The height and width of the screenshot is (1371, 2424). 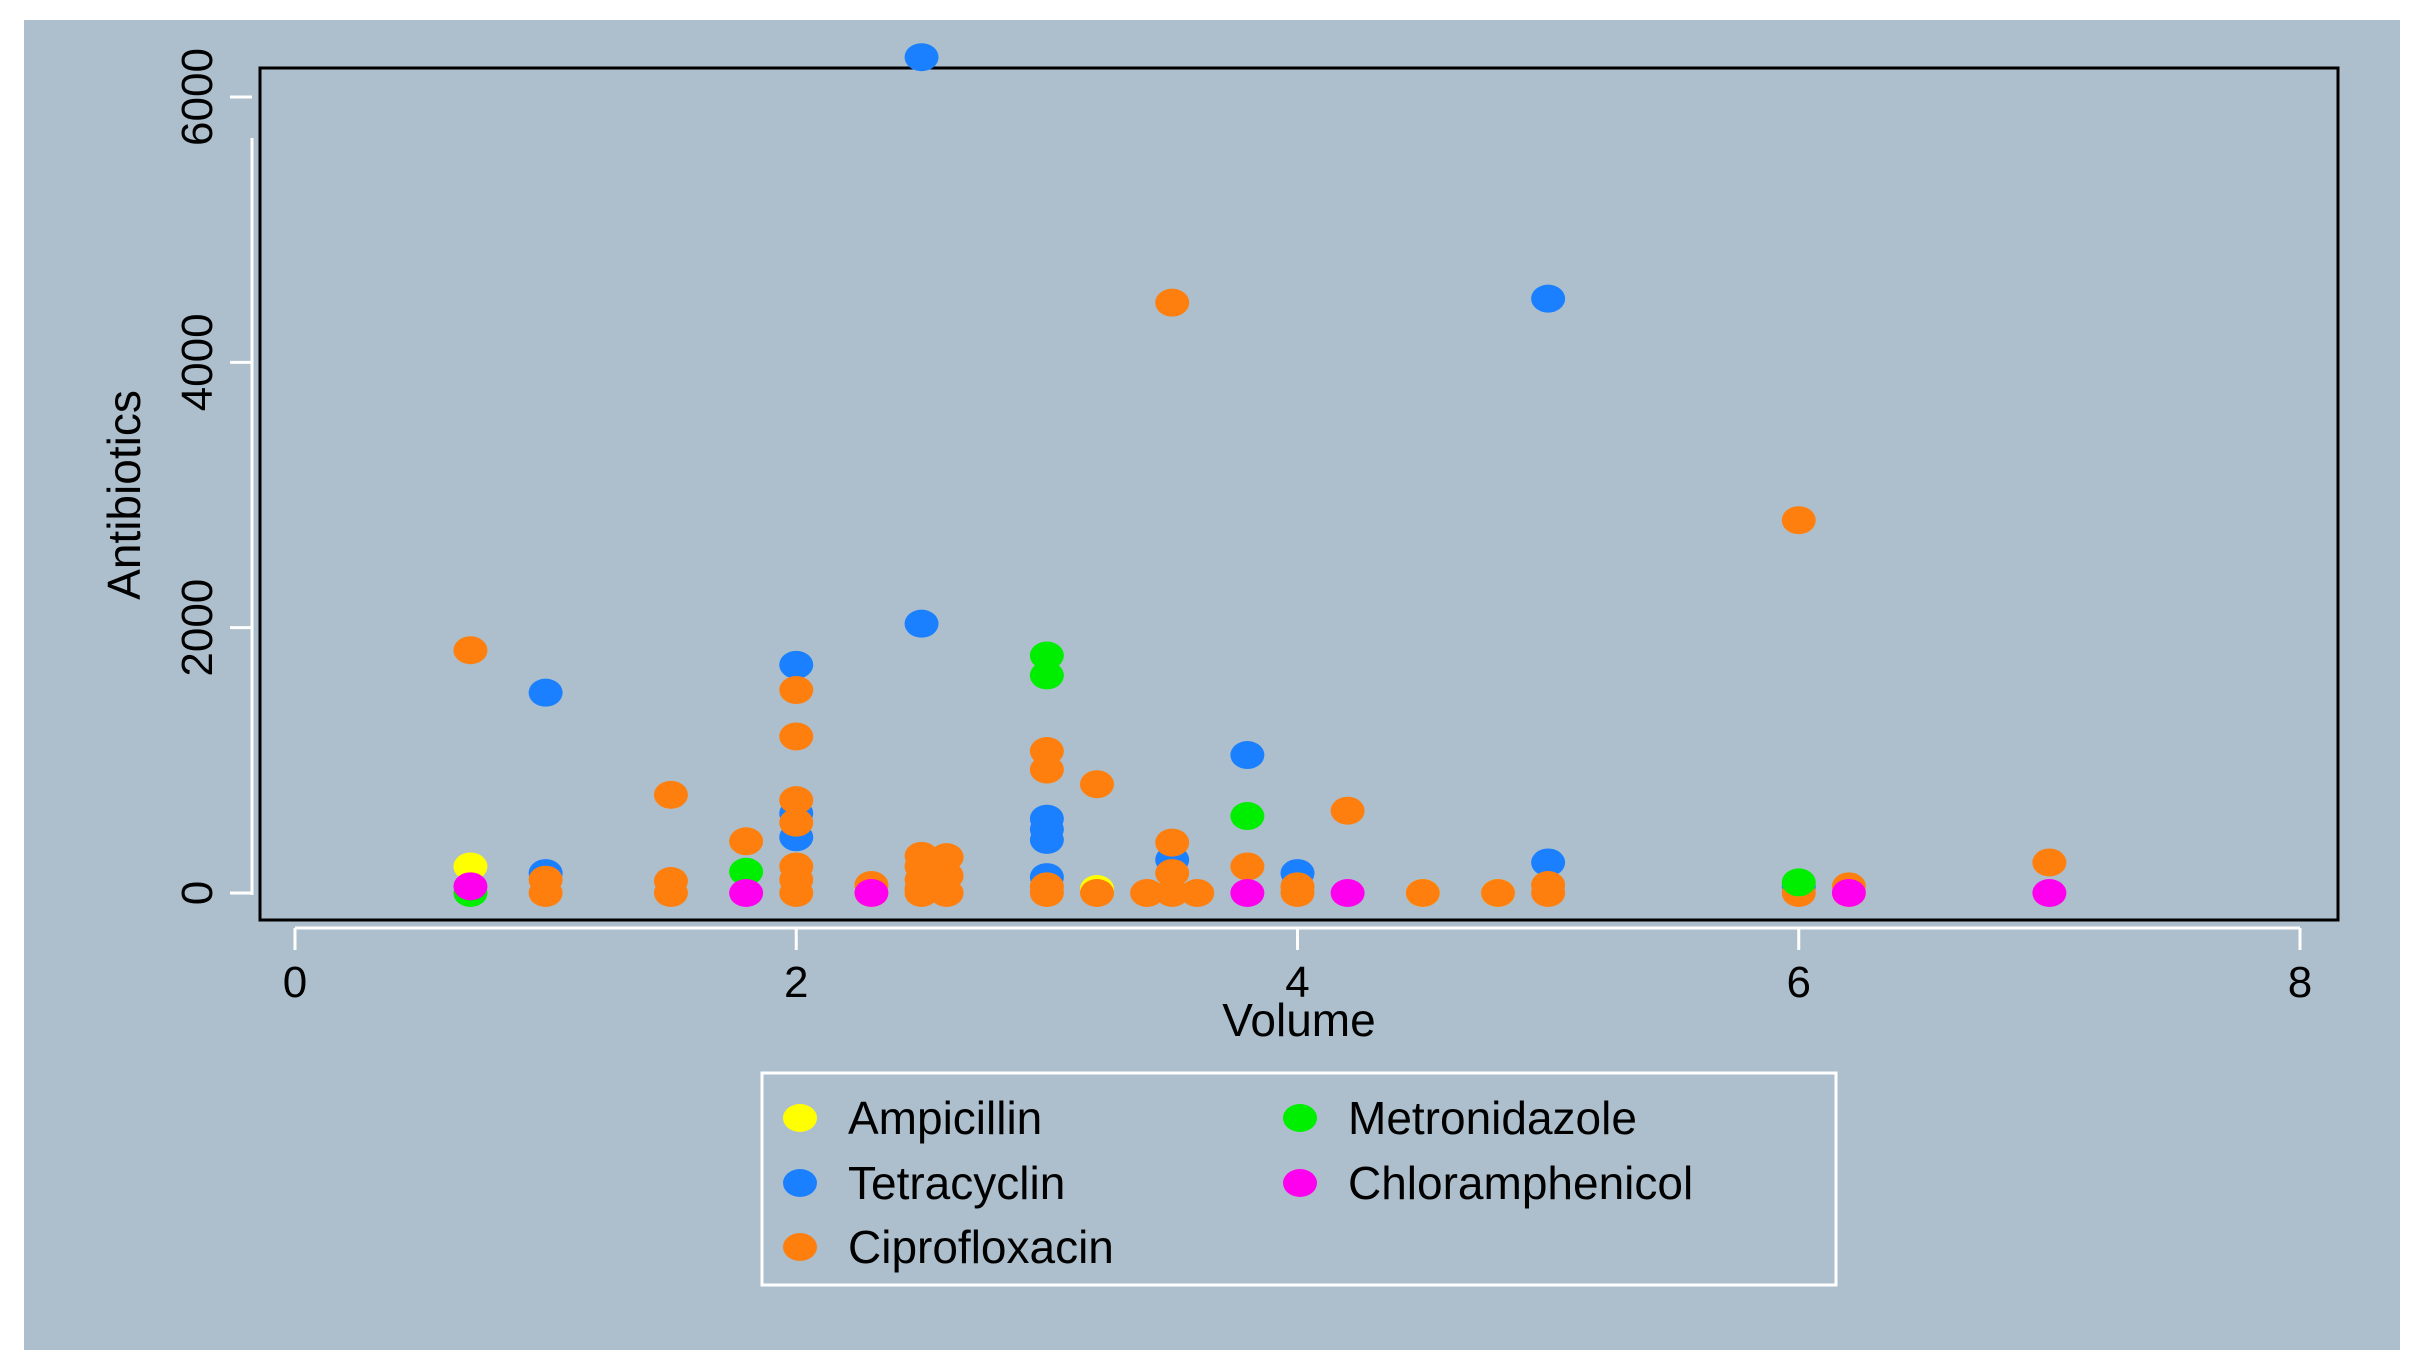 What do you see at coordinates (956, 1183) in the screenshot?
I see `legend-label-tetracyclin: Tetracyclin` at bounding box center [956, 1183].